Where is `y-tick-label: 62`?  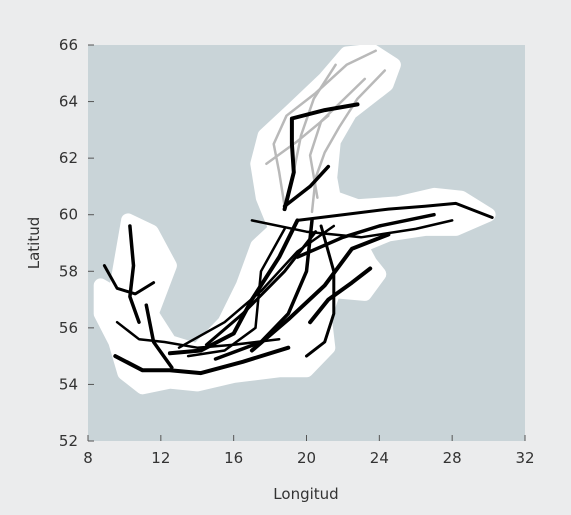 y-tick-label: 62 is located at coordinates (68, 158).